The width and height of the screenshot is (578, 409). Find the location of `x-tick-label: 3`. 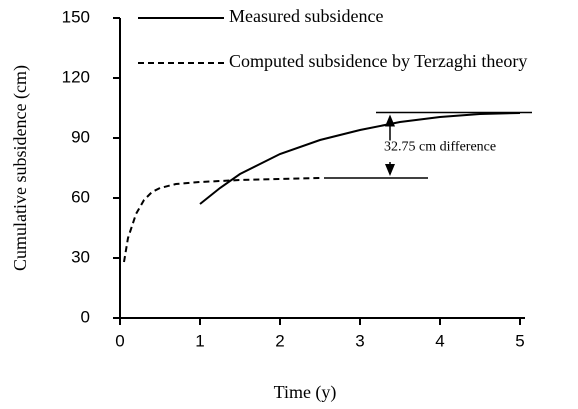

x-tick-label: 3 is located at coordinates (359, 340).